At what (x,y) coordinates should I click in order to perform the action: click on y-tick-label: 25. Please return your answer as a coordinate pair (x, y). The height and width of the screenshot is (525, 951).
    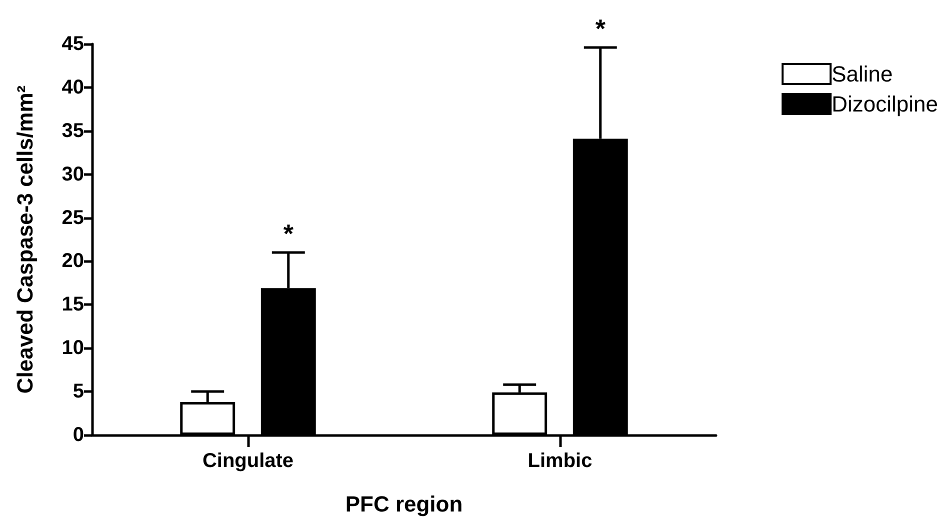
    Looking at the image, I should click on (73, 217).